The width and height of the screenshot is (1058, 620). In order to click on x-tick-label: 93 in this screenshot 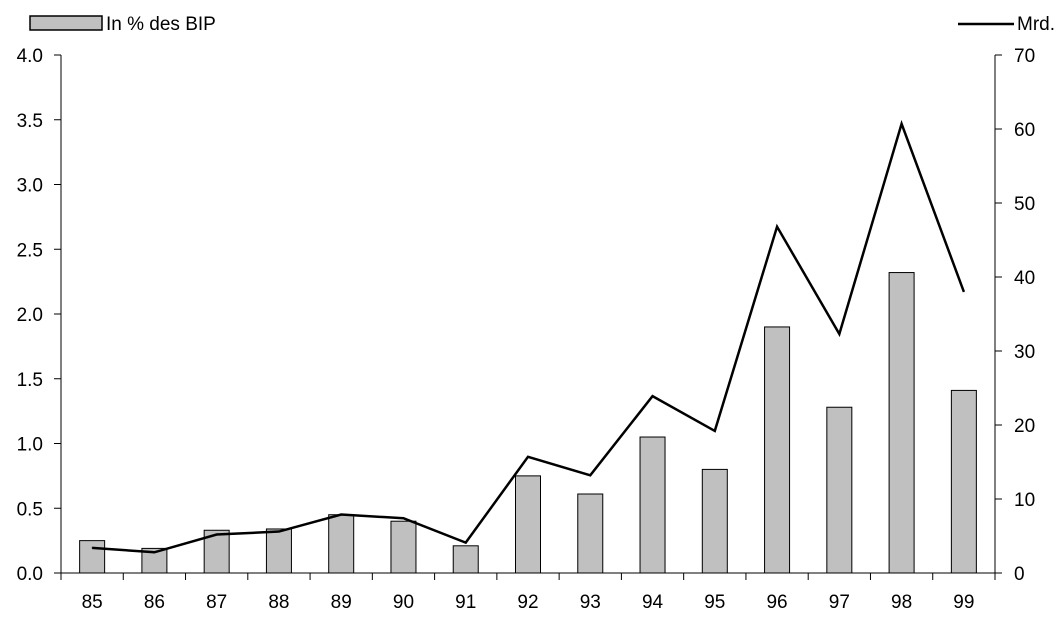, I will do `click(590, 602)`.